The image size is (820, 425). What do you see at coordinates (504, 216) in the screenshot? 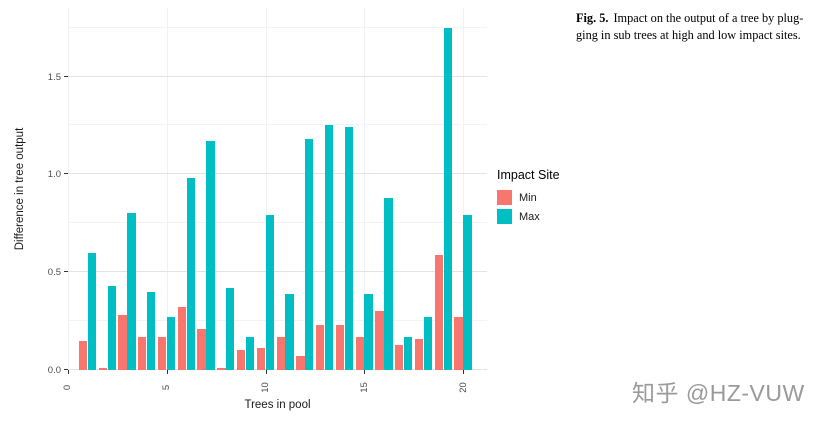
I see `legend-swatch-max` at bounding box center [504, 216].